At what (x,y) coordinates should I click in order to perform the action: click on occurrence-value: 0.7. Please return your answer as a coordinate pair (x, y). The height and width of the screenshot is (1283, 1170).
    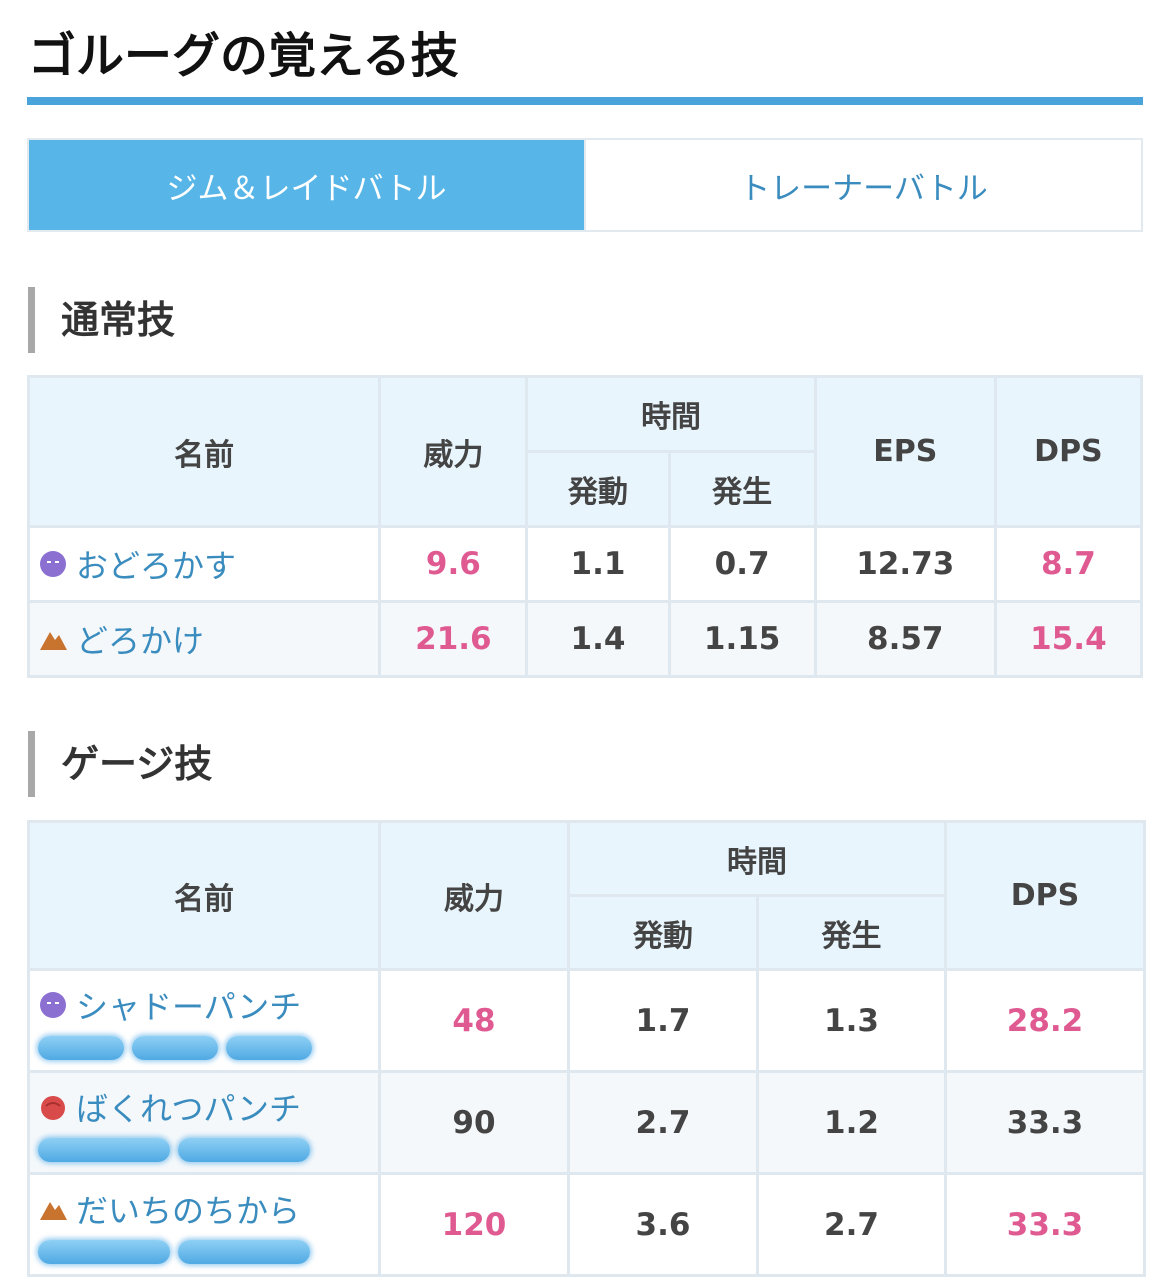
    Looking at the image, I should click on (742, 564).